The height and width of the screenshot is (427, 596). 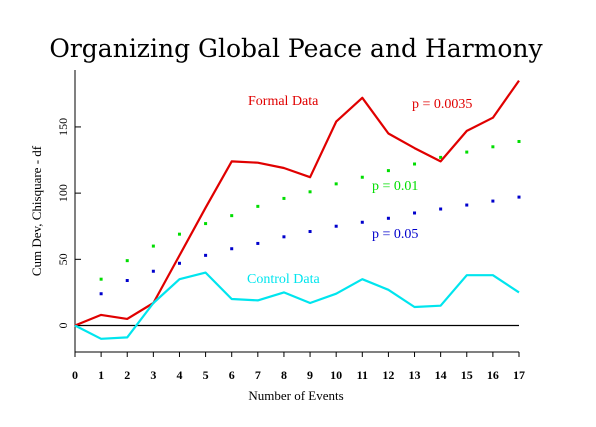 What do you see at coordinates (283, 101) in the screenshot?
I see `formal-data-label: Formal Data` at bounding box center [283, 101].